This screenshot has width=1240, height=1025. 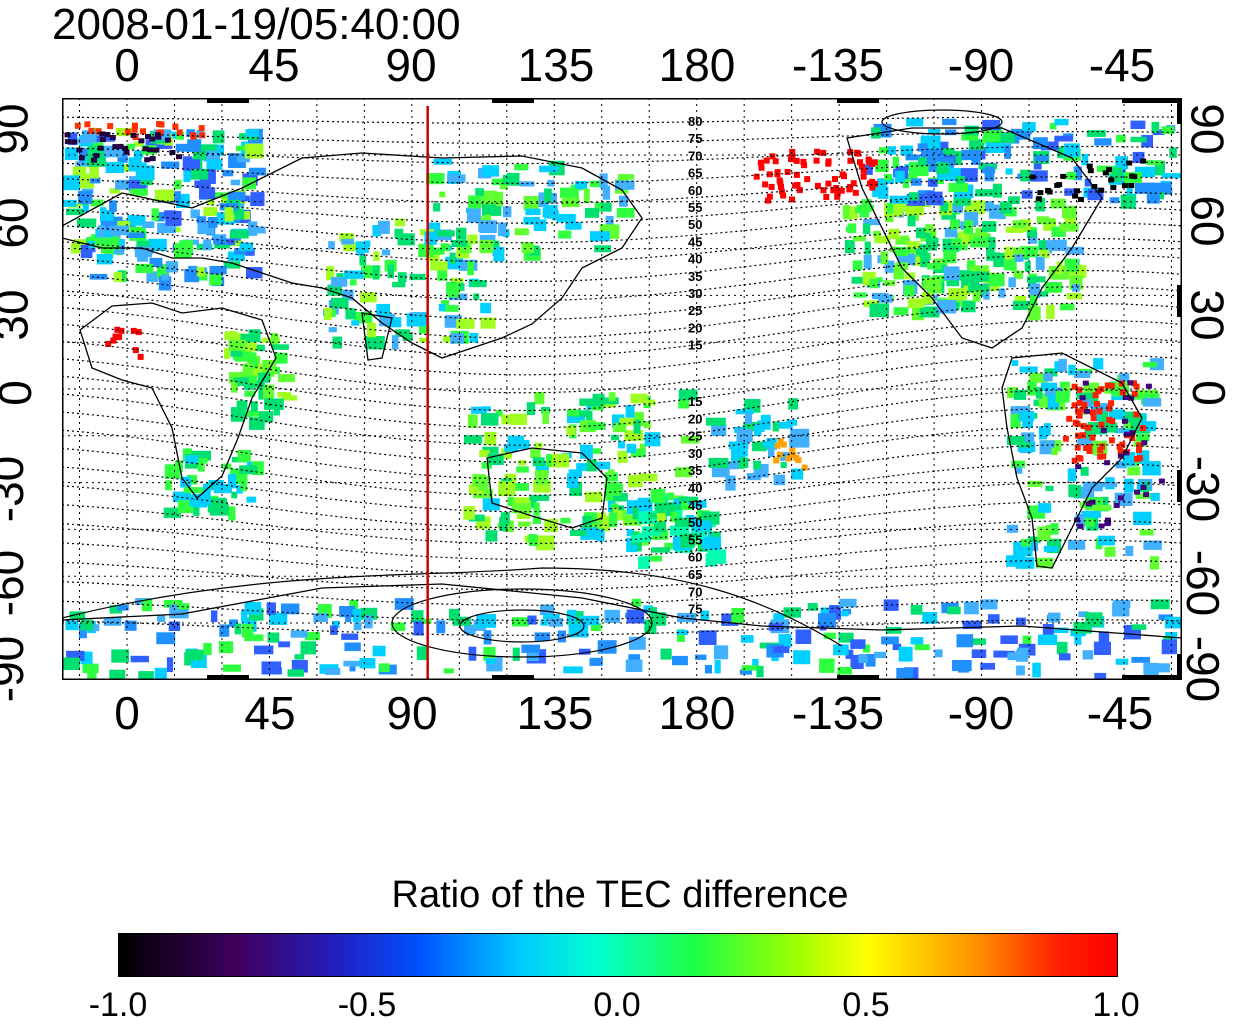 What do you see at coordinates (695, 505) in the screenshot?
I see `contour-label: 45` at bounding box center [695, 505].